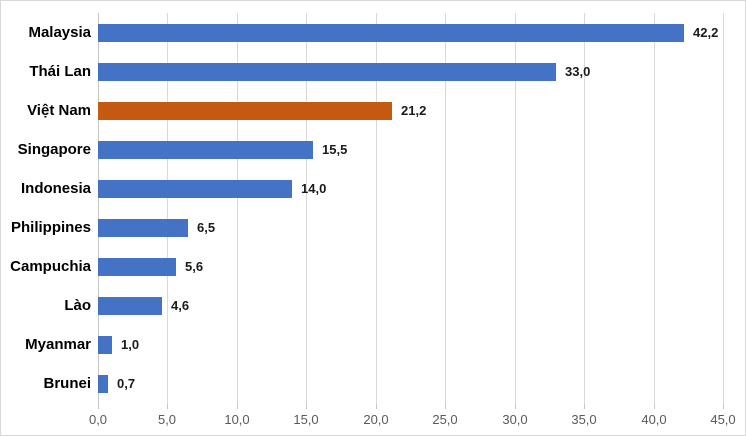  Describe the element at coordinates (578, 71) in the screenshot. I see `value-label: 33,0` at that location.